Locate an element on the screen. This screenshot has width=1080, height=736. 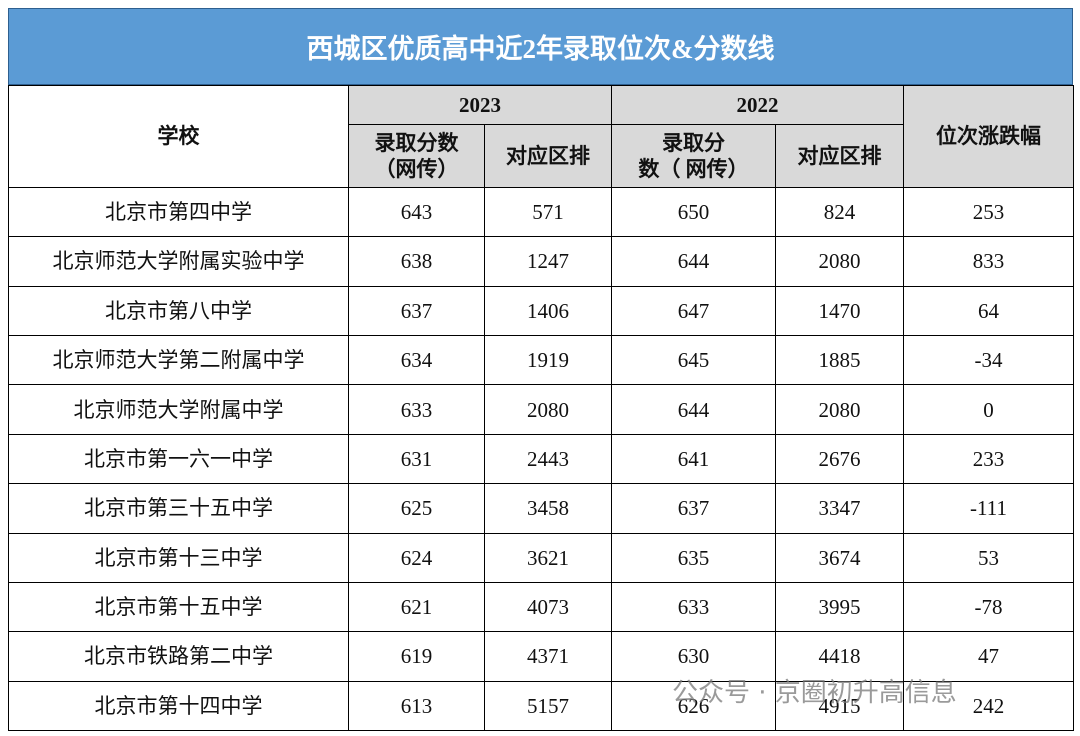
data-cell: 635 is located at coordinates (693, 557).